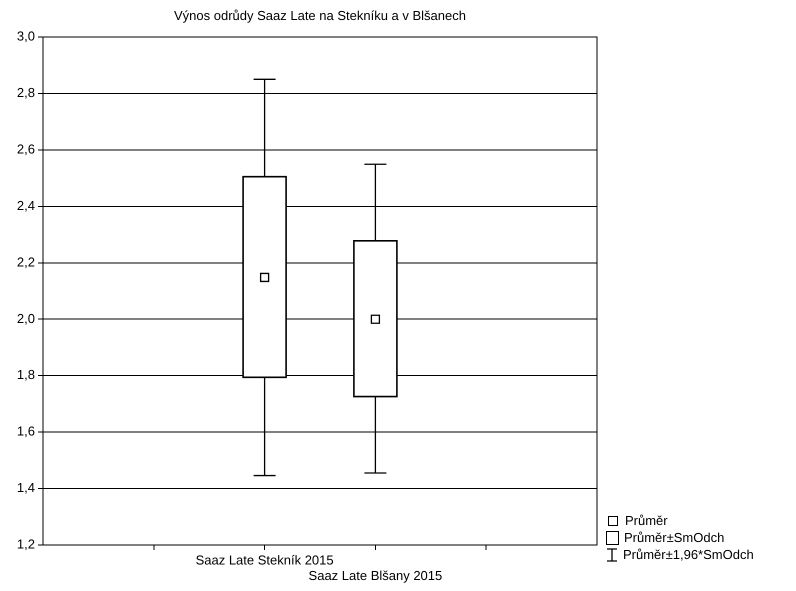 Image resolution: width=796 pixels, height=591 pixels. Describe the element at coordinates (25, 36) in the screenshot. I see `y-tick-label: 3,0` at that location.